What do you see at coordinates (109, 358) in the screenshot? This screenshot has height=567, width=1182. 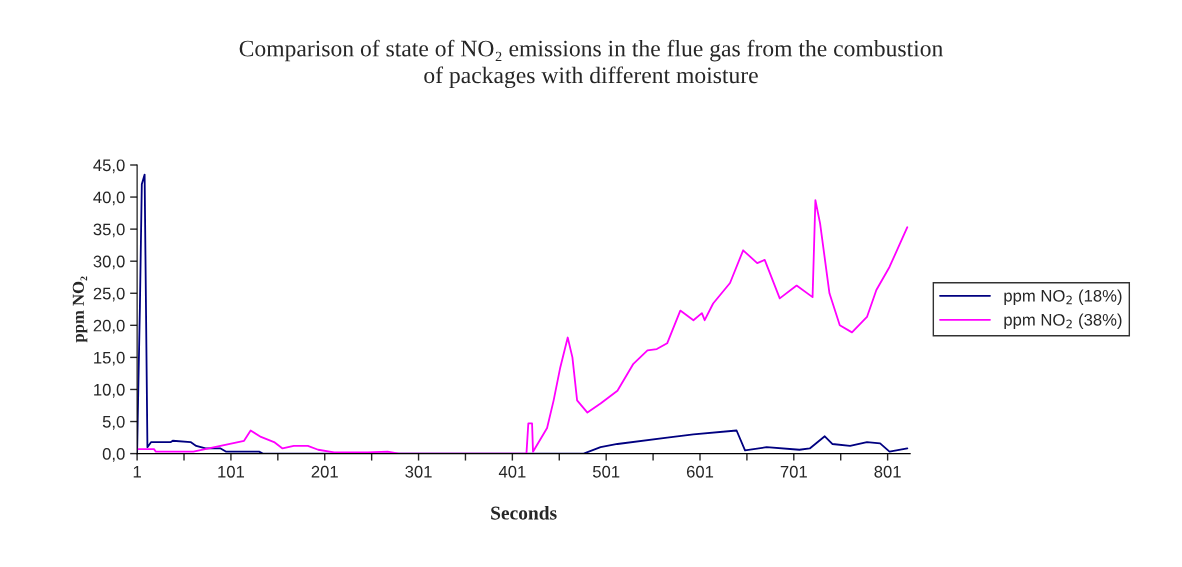 I see `y-tick-label: 15,0` at bounding box center [109, 358].